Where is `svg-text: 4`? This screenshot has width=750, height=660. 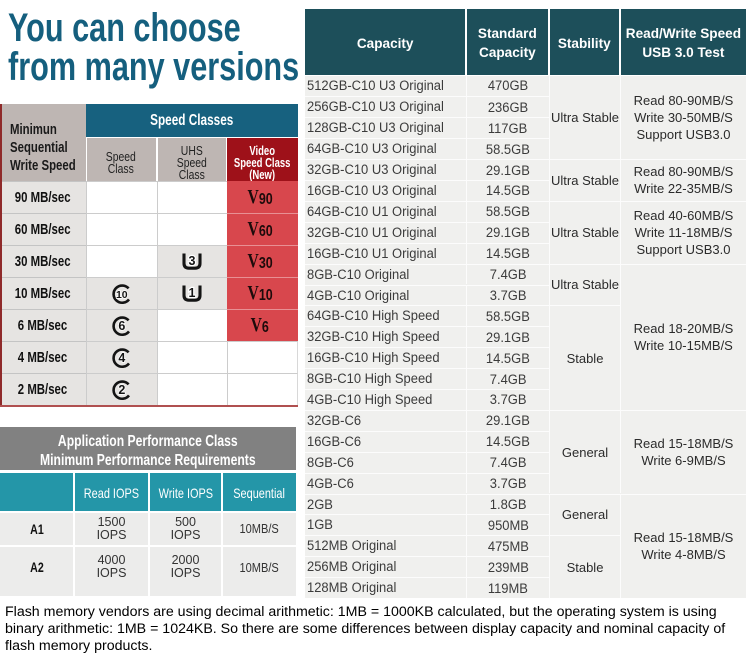
svg-text: 4 is located at coordinates (121, 358).